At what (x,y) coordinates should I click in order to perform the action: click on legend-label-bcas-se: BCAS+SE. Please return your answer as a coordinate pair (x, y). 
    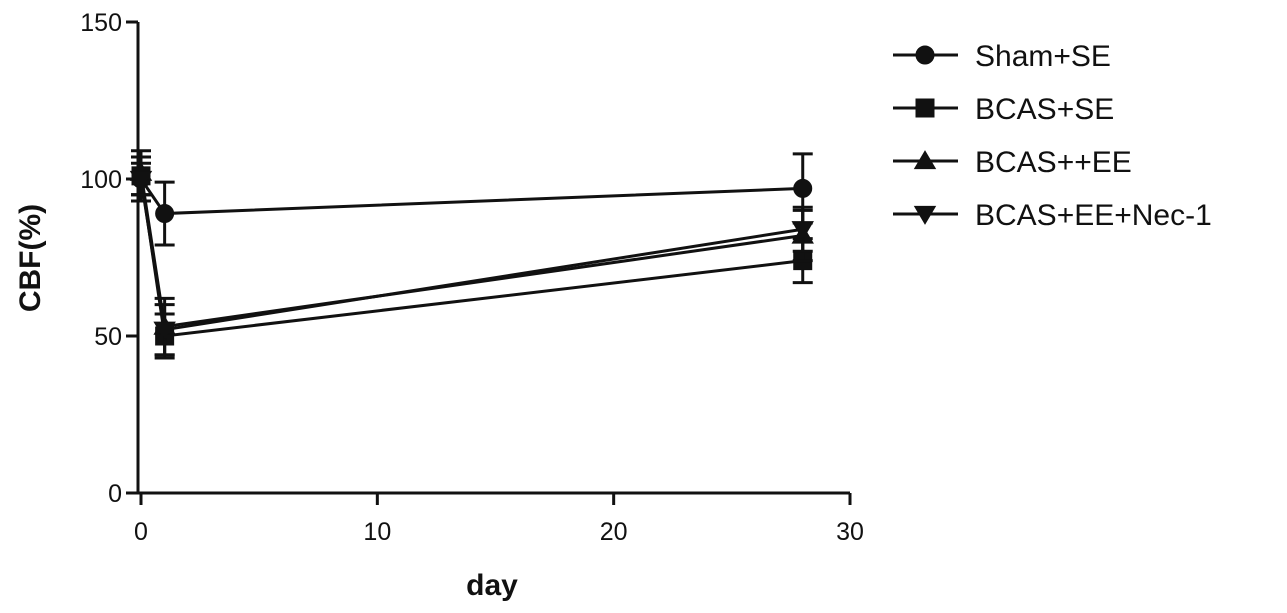
    Looking at the image, I should click on (1044, 109).